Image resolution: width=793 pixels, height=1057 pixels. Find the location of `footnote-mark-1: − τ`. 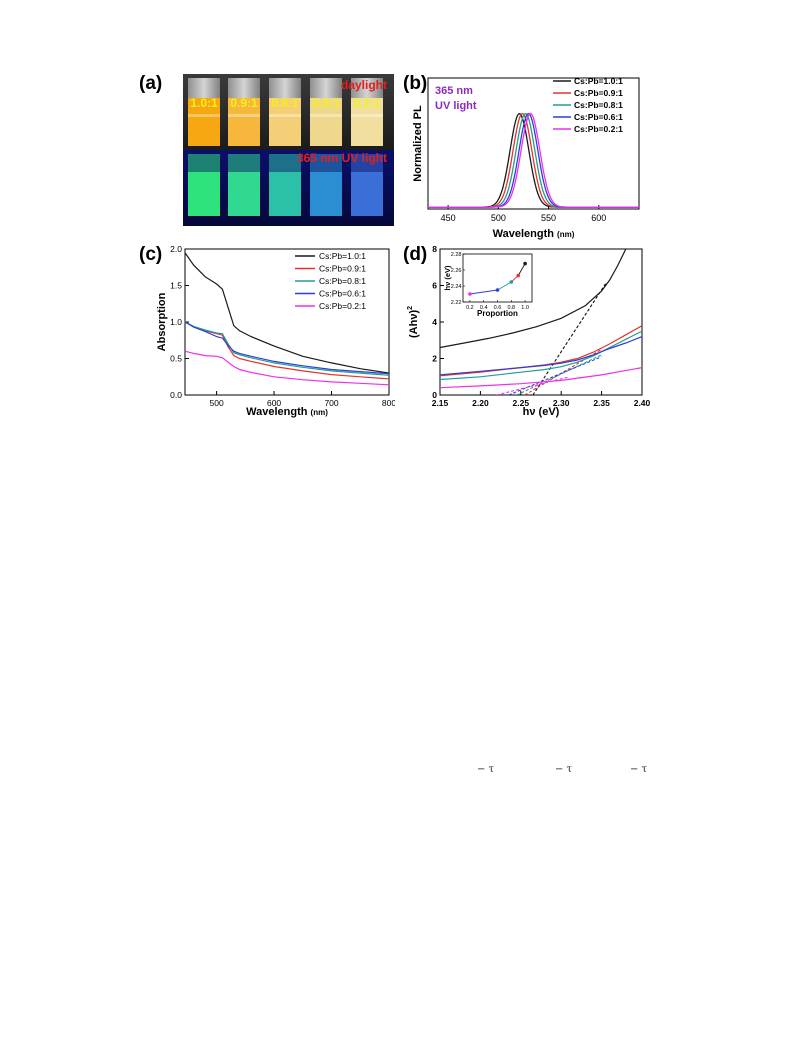

footnote-mark-1: − τ is located at coordinates (486, 769).